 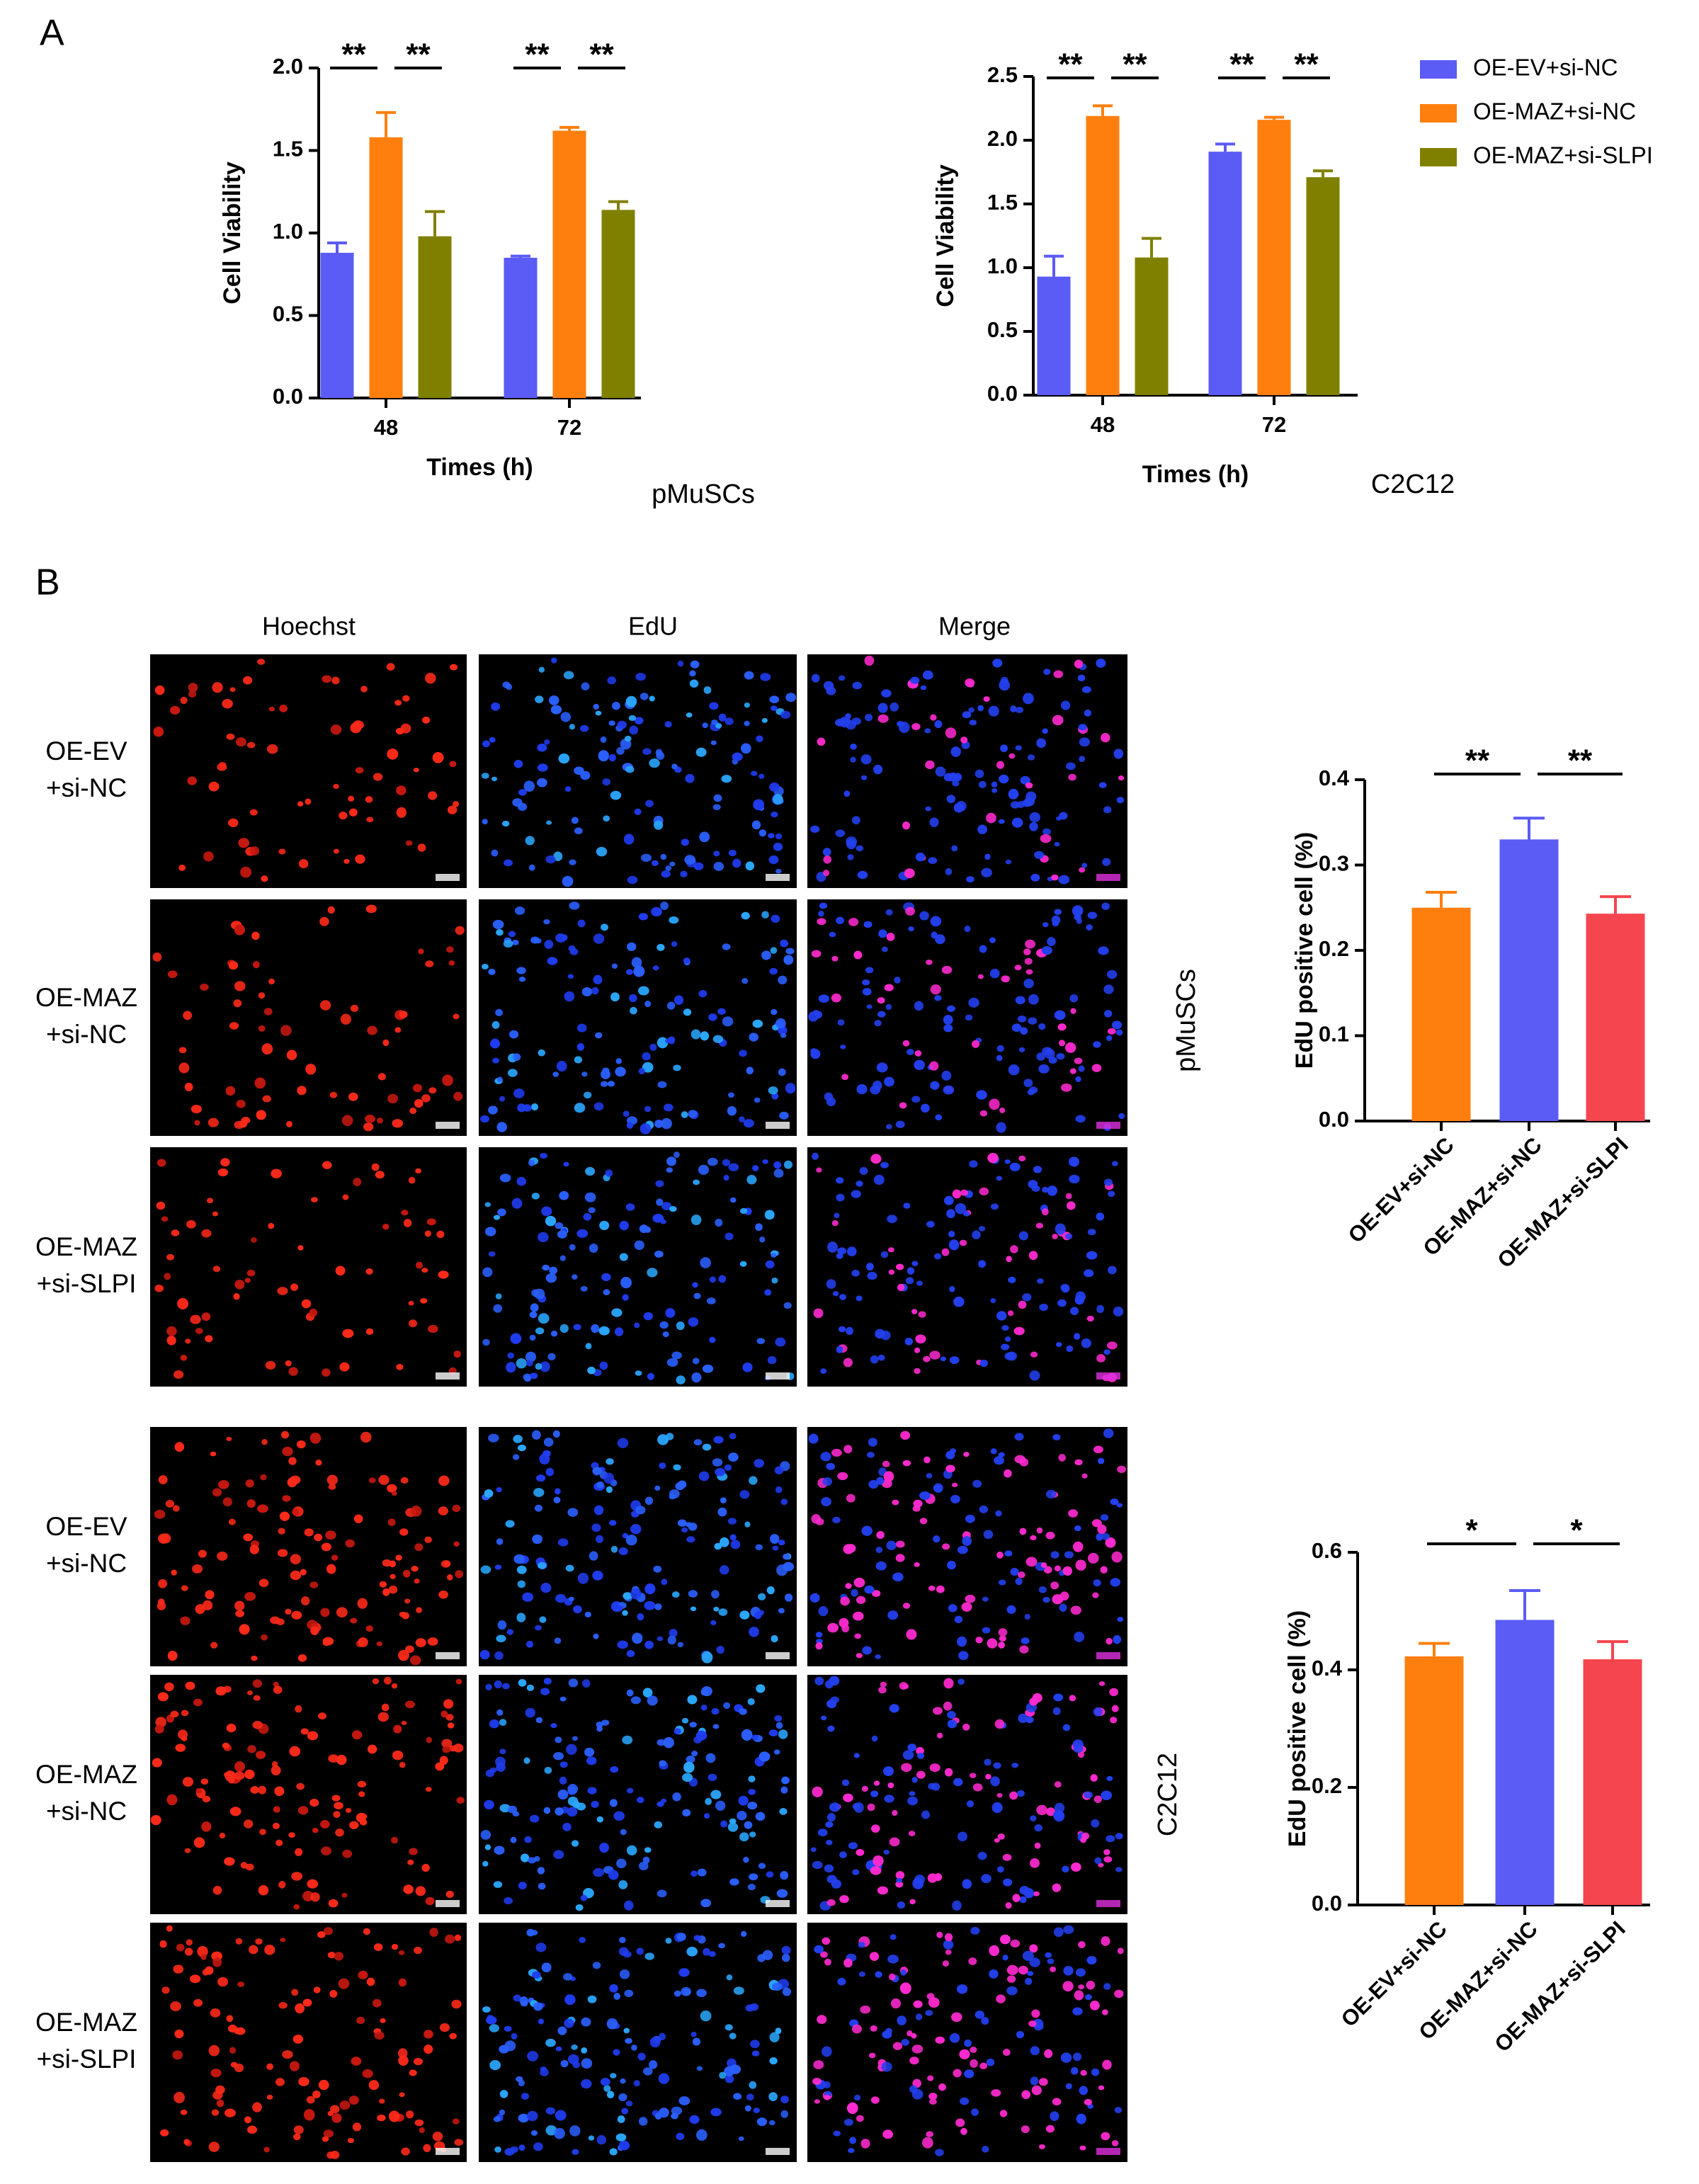 What do you see at coordinates (1524, 1604) in the screenshot?
I see `error-bar` at bounding box center [1524, 1604].